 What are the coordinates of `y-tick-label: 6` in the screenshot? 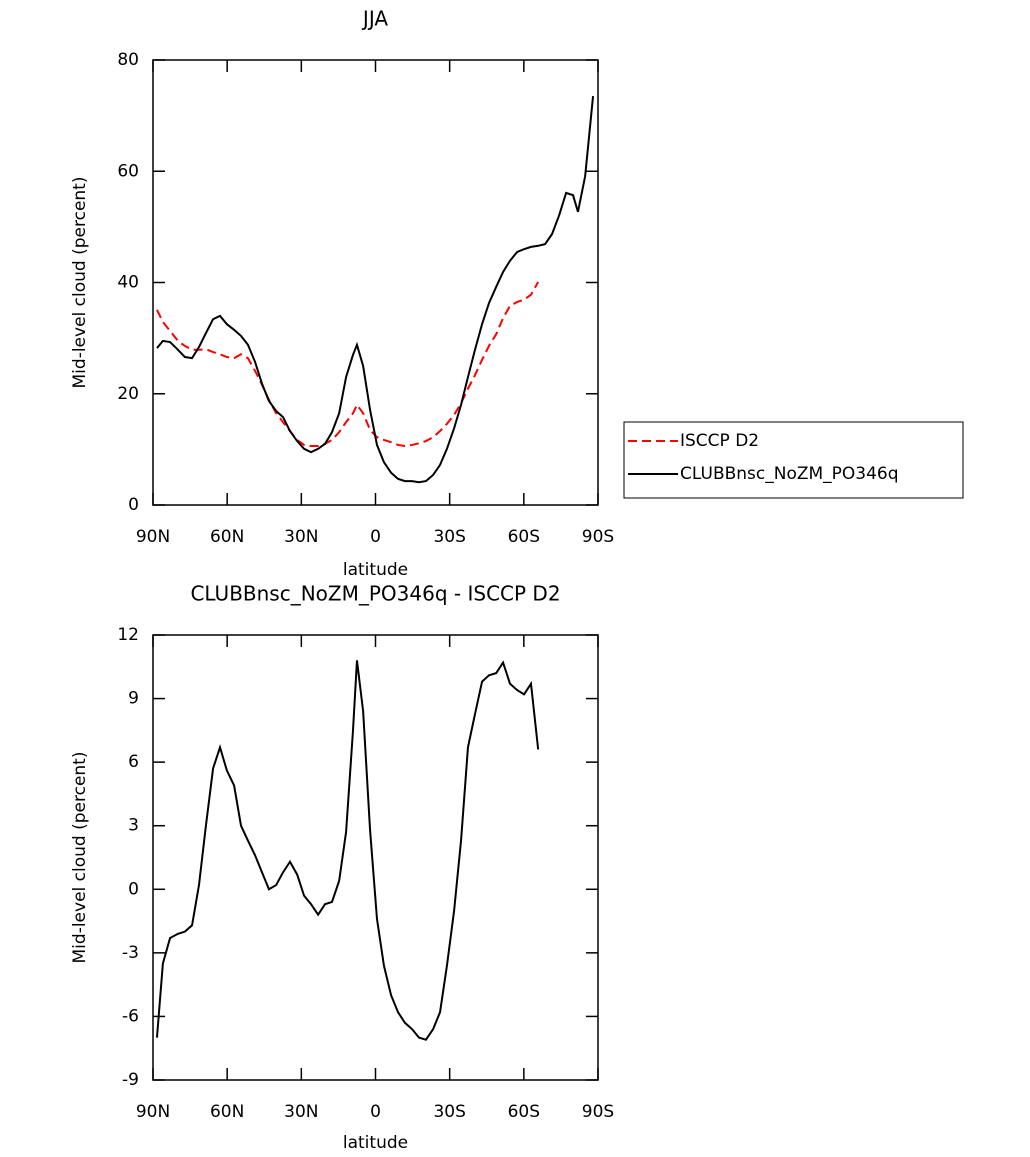 It's located at (133, 762).